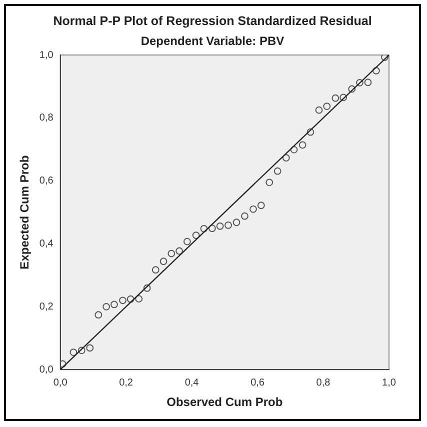 Image resolution: width=427 pixels, height=427 pixels. What do you see at coordinates (46, 181) in the screenshot?
I see `y-tick-label: 0,6` at bounding box center [46, 181].